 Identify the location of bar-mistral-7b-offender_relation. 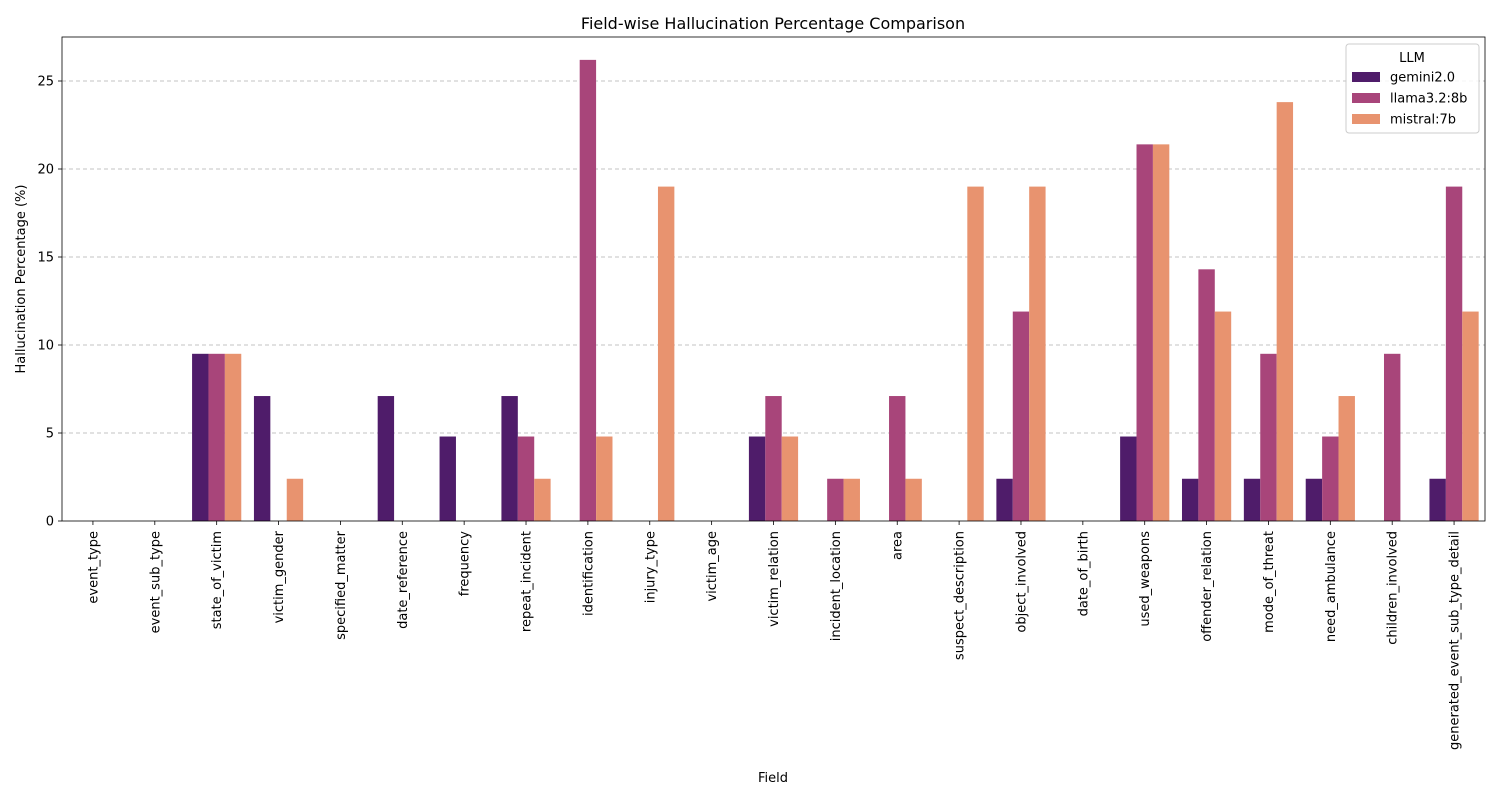
(1223, 416).